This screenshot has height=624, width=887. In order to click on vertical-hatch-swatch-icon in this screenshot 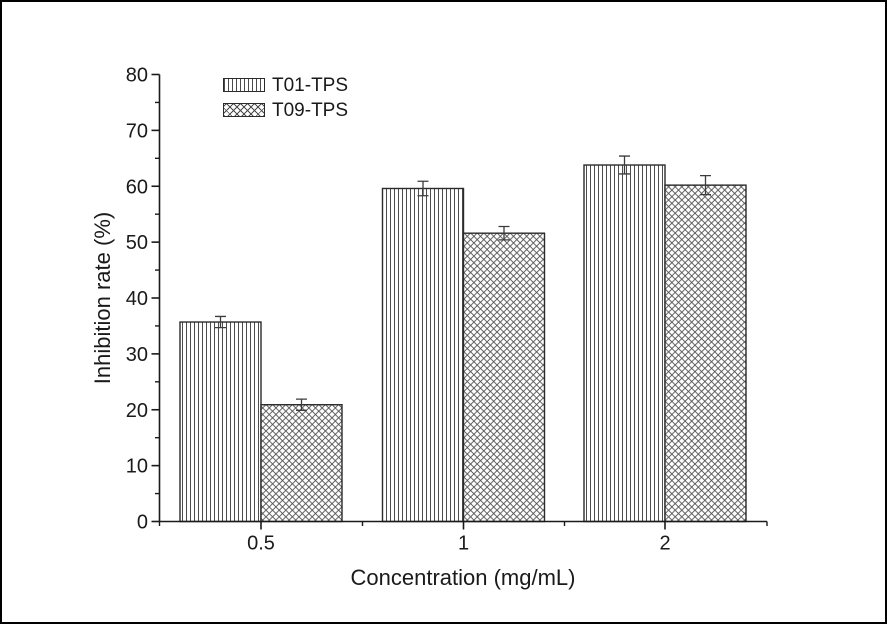, I will do `click(244, 85)`.